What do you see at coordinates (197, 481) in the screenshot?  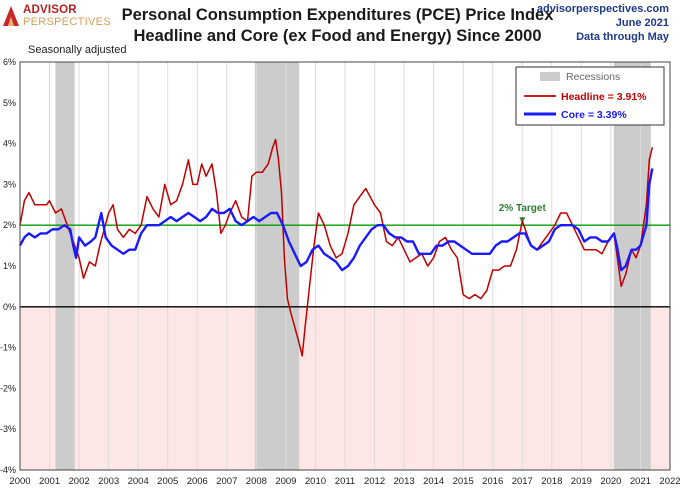 I see `x-tick-label: 2006` at bounding box center [197, 481].